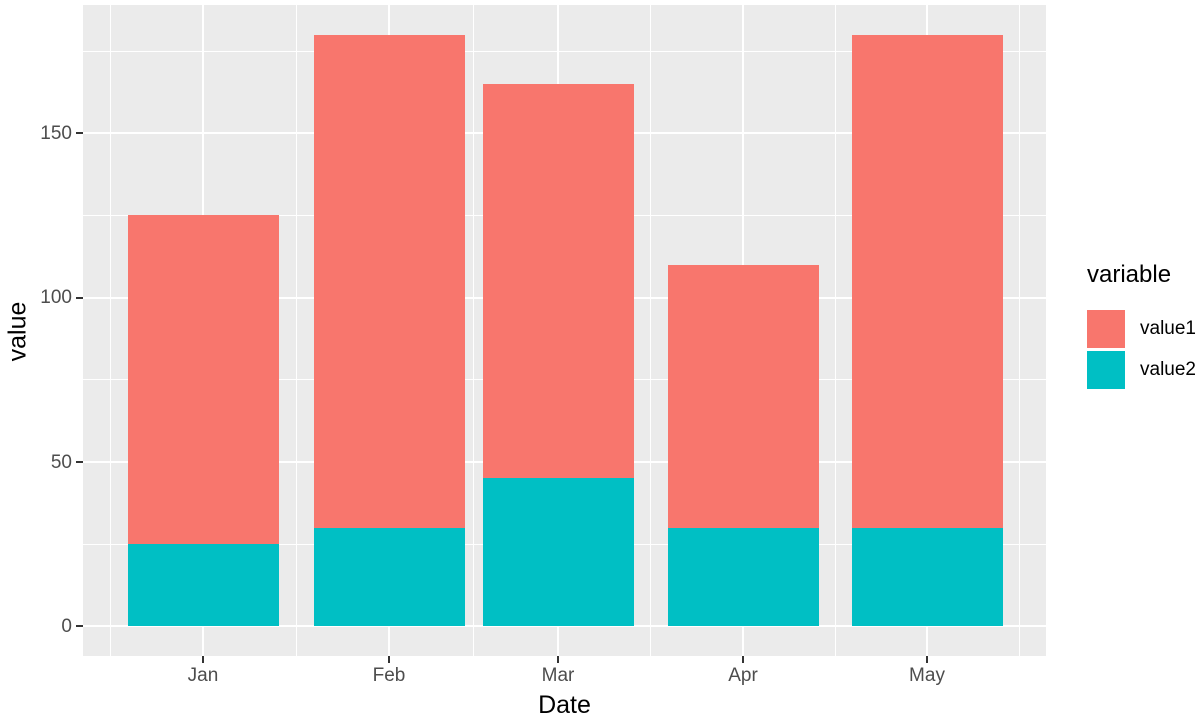 This screenshot has height=722, width=1200. What do you see at coordinates (927, 675) in the screenshot?
I see `x-tick-label: May` at bounding box center [927, 675].